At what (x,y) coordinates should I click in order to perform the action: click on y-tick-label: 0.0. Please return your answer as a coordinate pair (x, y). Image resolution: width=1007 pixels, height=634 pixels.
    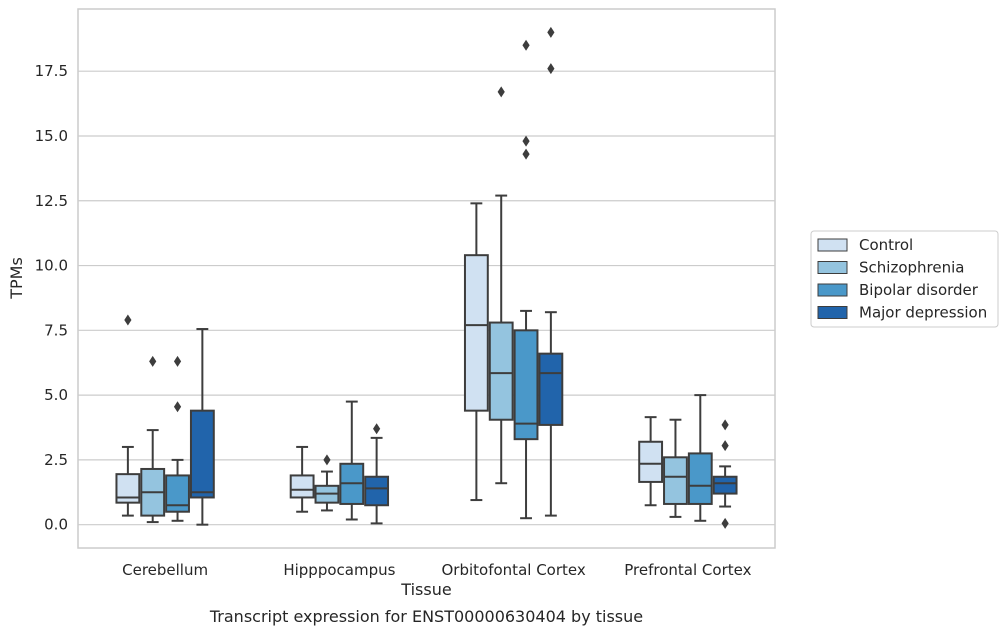
    Looking at the image, I should click on (56, 525).